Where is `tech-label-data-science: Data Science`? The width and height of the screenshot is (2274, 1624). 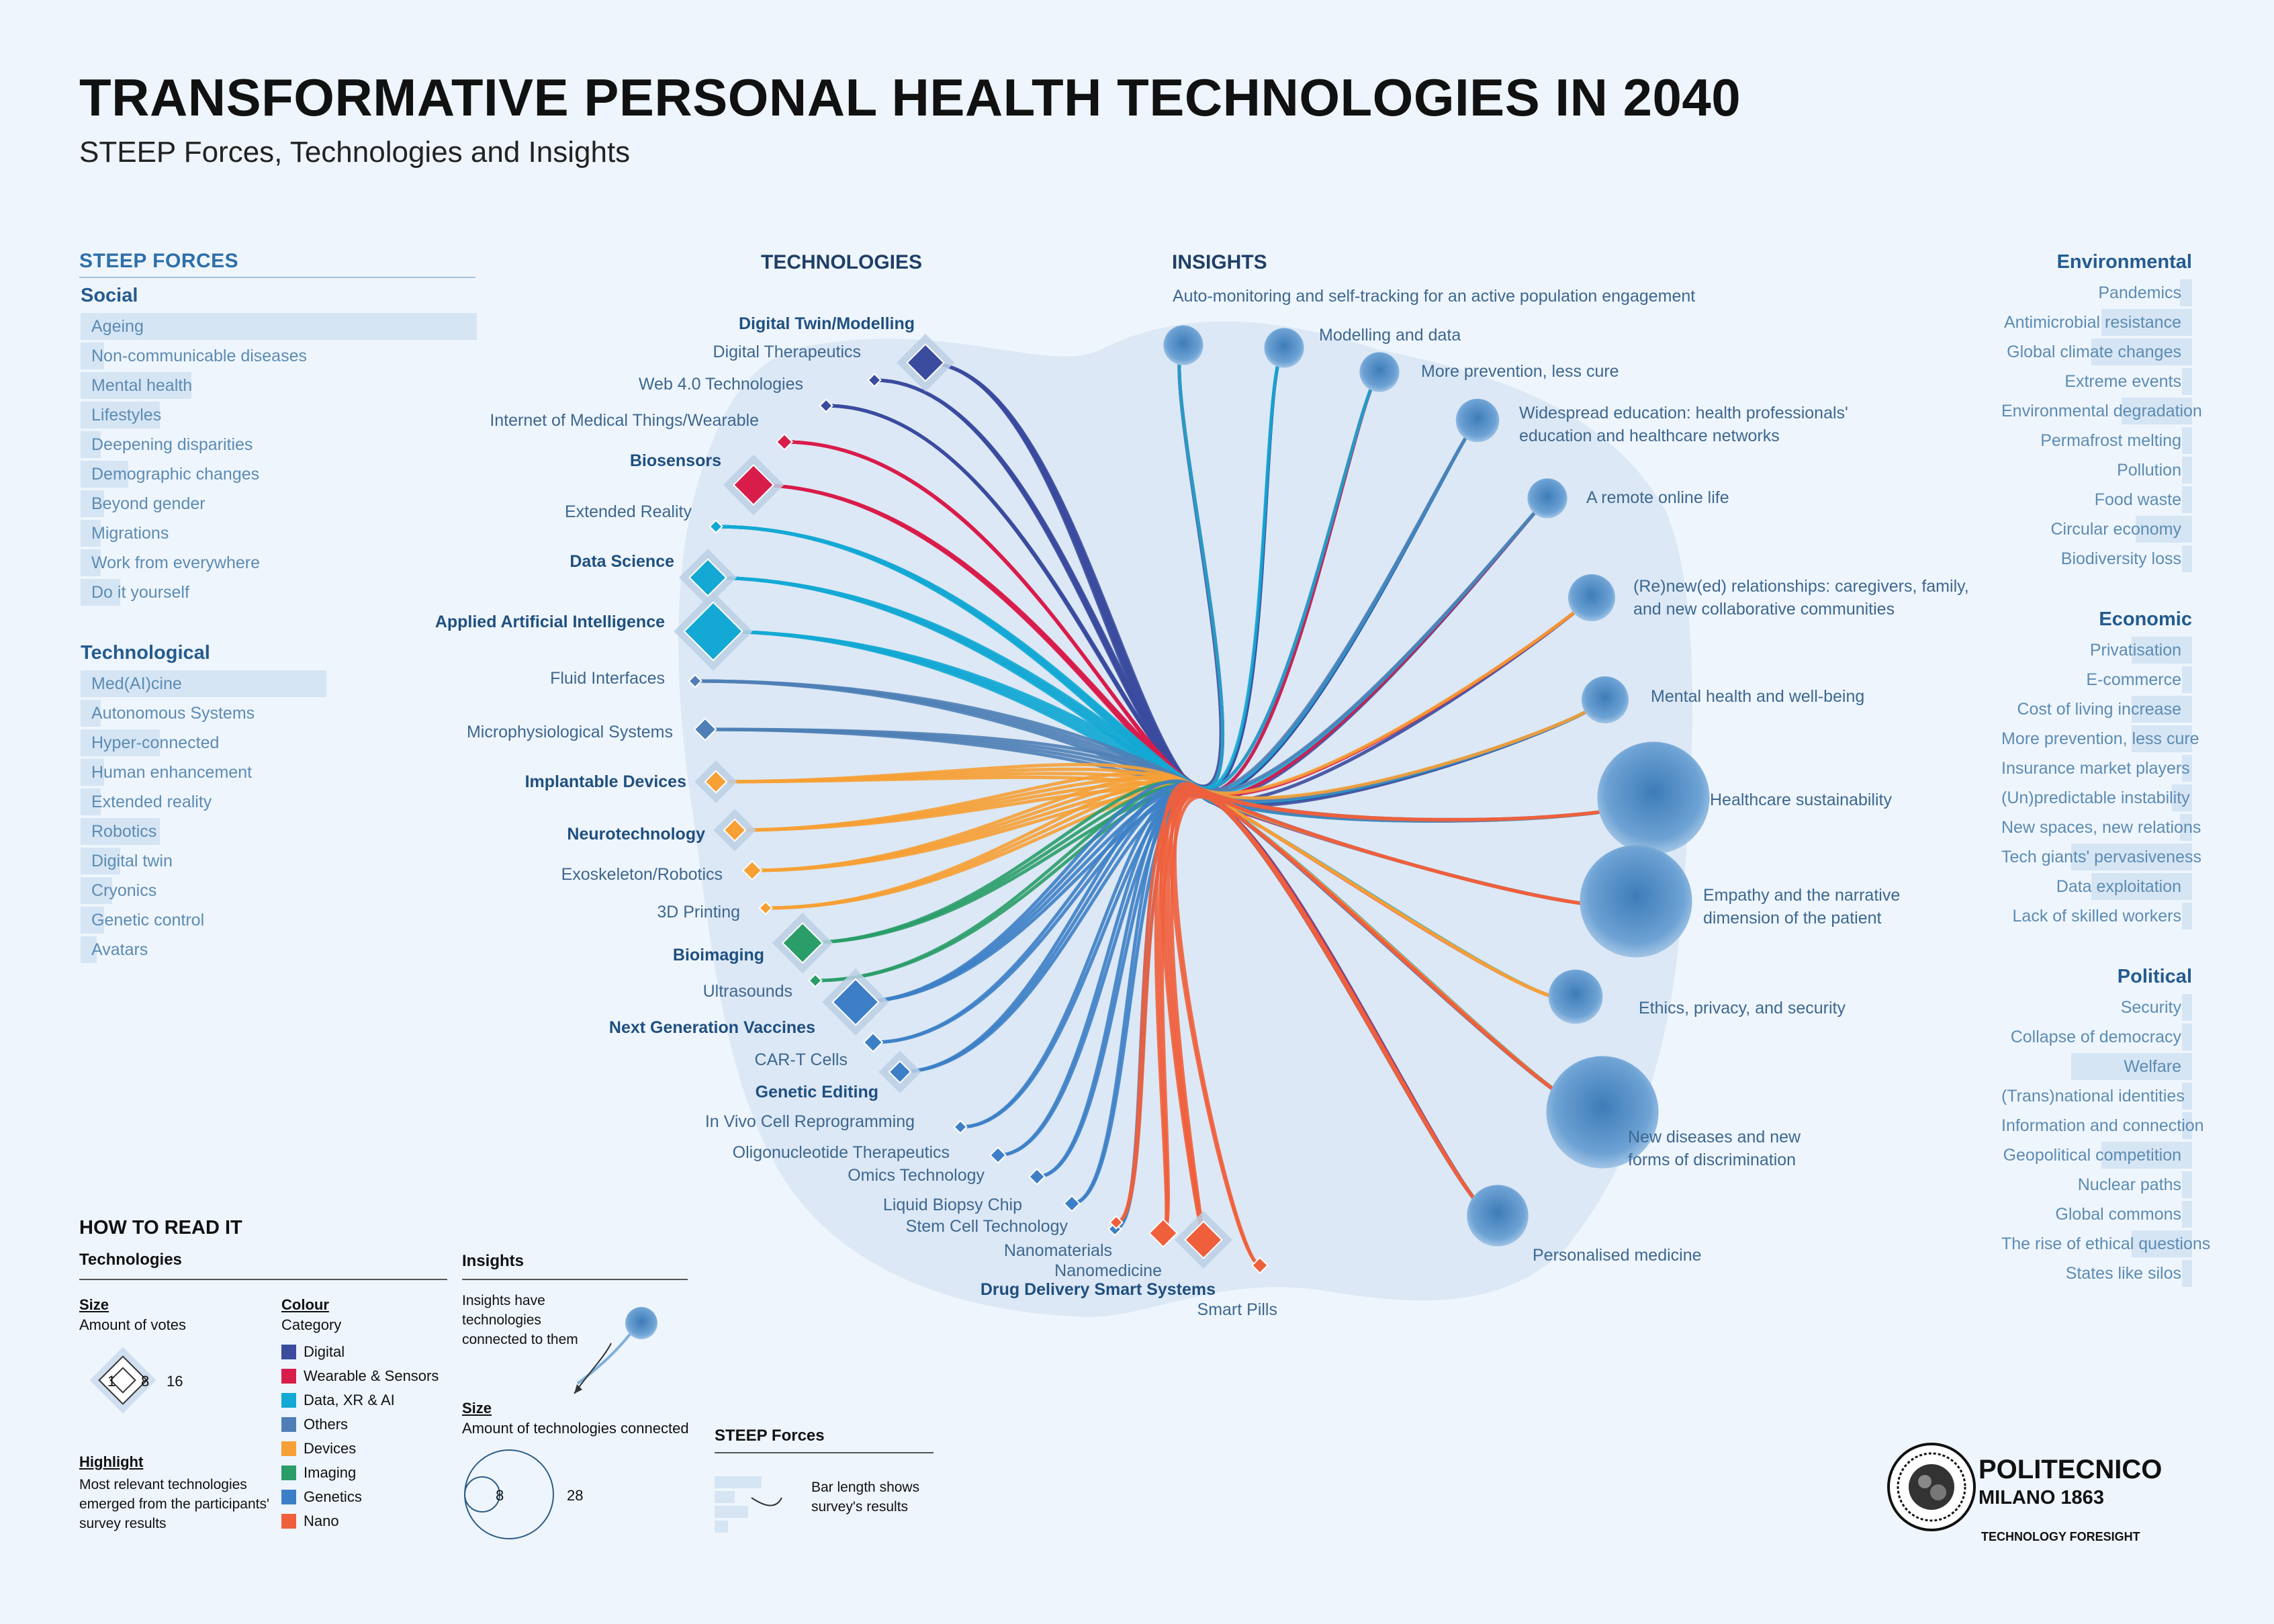
tech-label-data-science: Data Science is located at coordinates (622, 561).